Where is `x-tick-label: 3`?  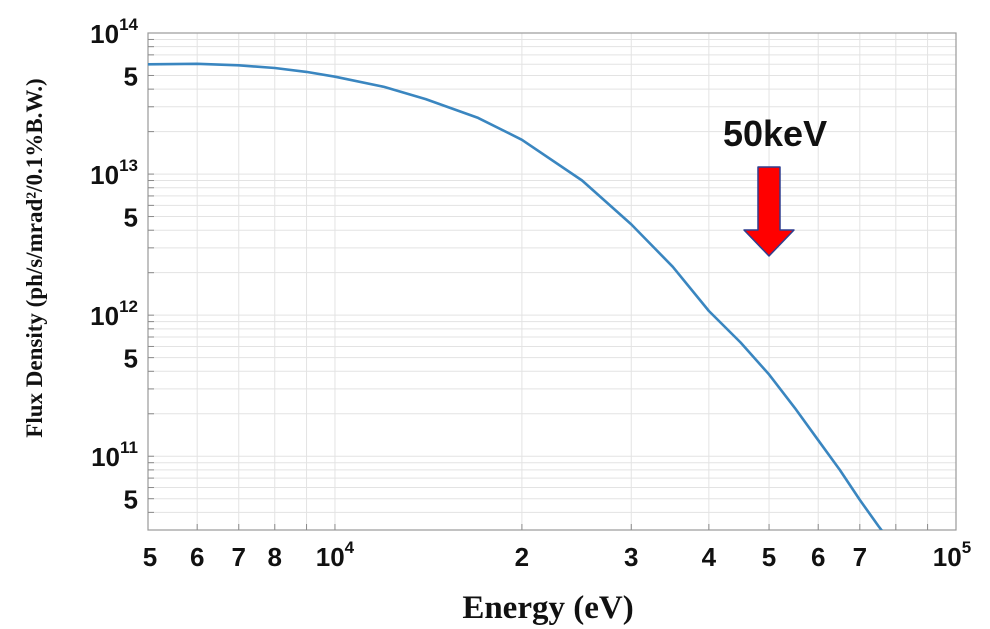
x-tick-label: 3 is located at coordinates (631, 557).